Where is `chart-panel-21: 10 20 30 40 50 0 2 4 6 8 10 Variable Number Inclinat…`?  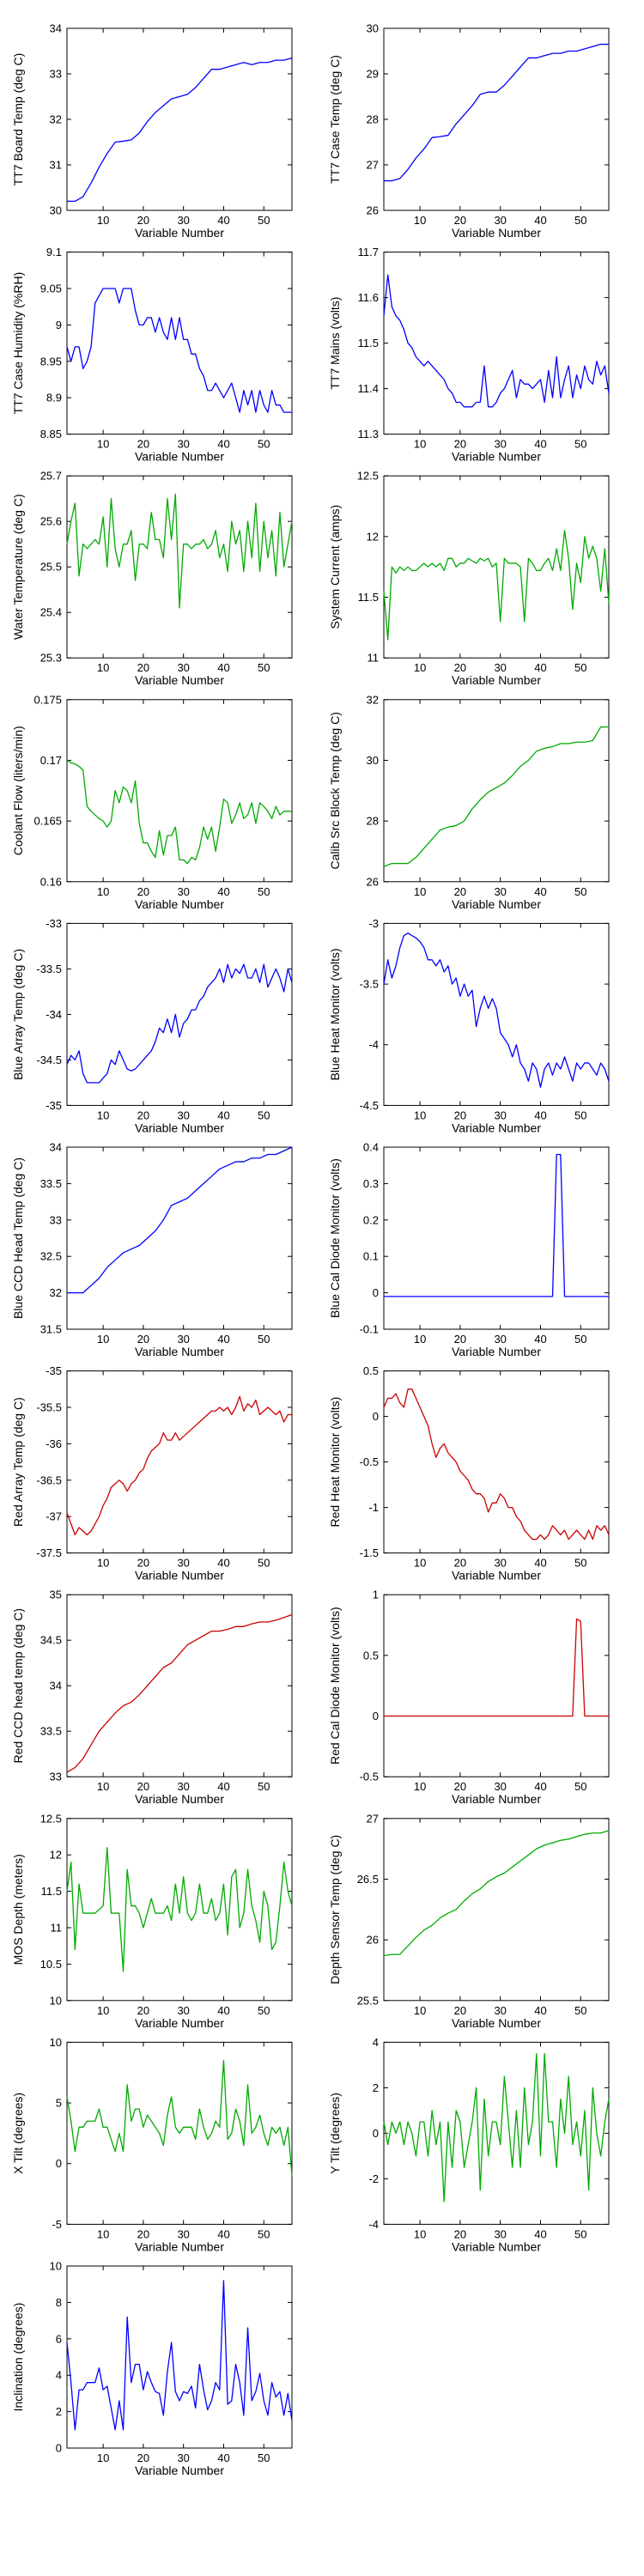
chart-panel-21: 10 20 30 40 50 0 2 4 6 8 10 Variable Number Inclinat… is located at coordinates (152, 2368).